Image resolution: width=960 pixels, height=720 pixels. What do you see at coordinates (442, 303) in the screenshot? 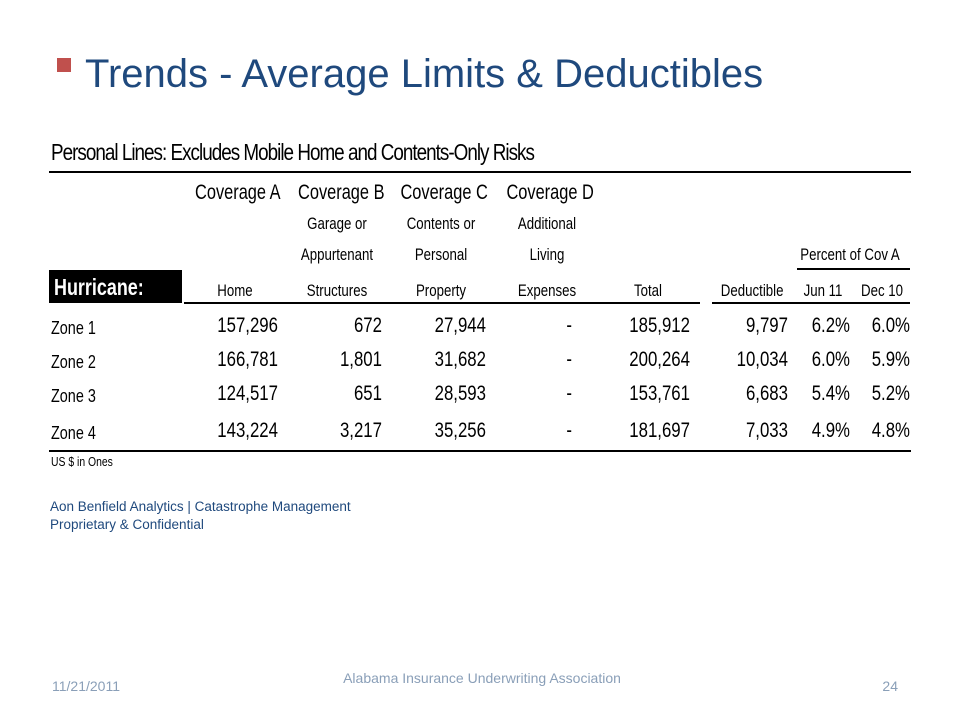
I see `header-underline-coverages` at bounding box center [442, 303].